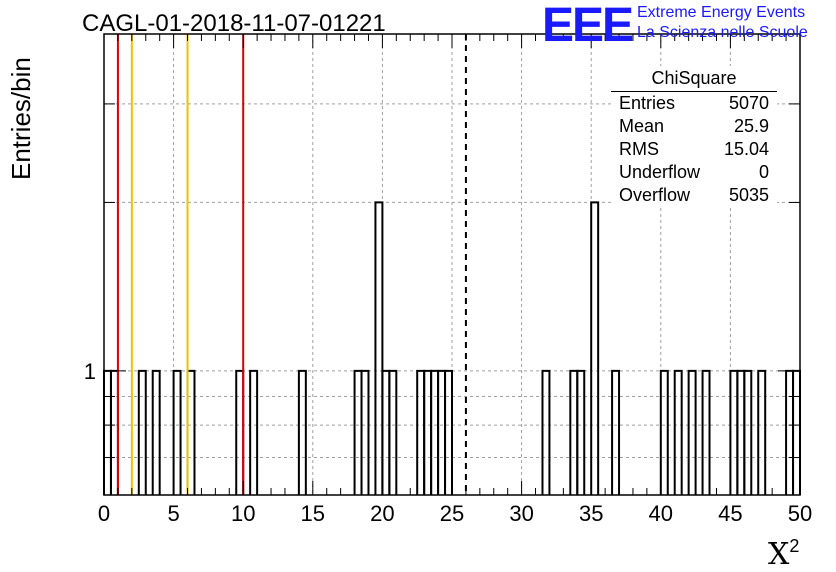 The image size is (836, 572). I want to click on x-axis-label-base: X, so click(779, 554).